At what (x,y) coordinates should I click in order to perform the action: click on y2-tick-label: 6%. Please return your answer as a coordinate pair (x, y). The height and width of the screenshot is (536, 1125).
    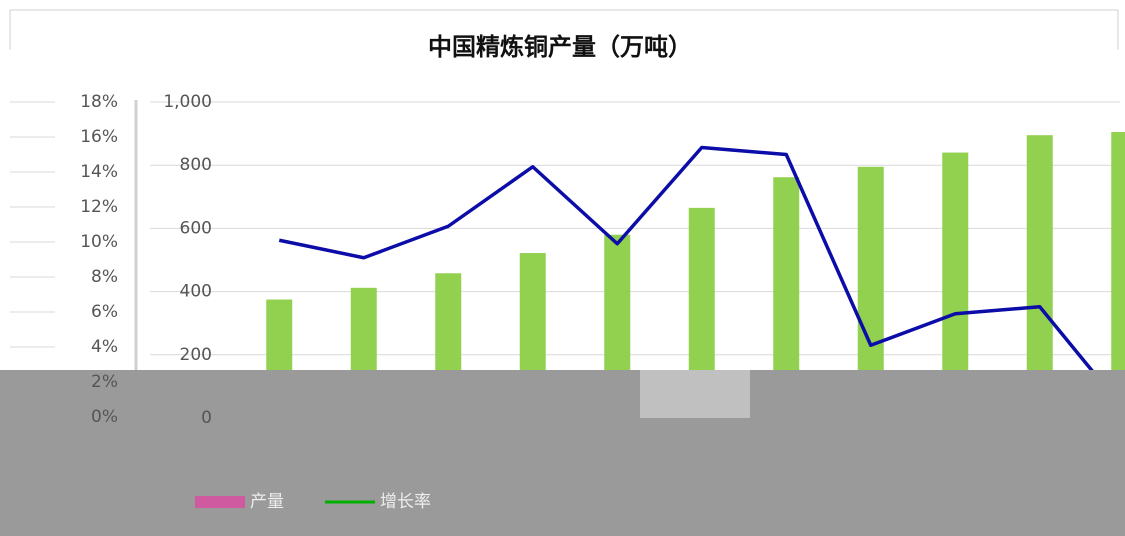
    Looking at the image, I should click on (104, 312).